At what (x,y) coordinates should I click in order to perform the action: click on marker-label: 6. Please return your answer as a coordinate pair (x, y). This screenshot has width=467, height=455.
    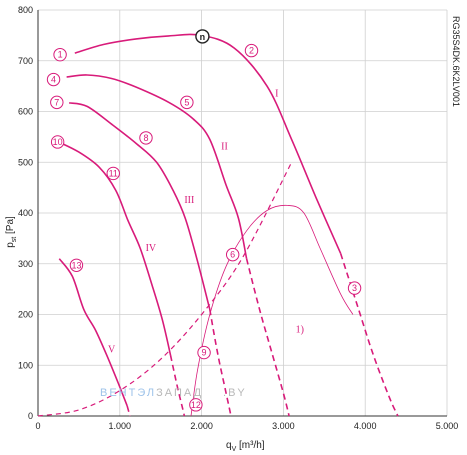
    Looking at the image, I should click on (232, 255).